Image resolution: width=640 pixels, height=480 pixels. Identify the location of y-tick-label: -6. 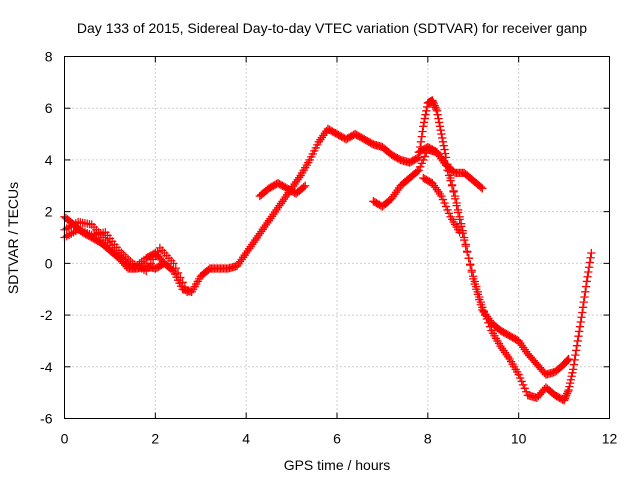
(46, 419).